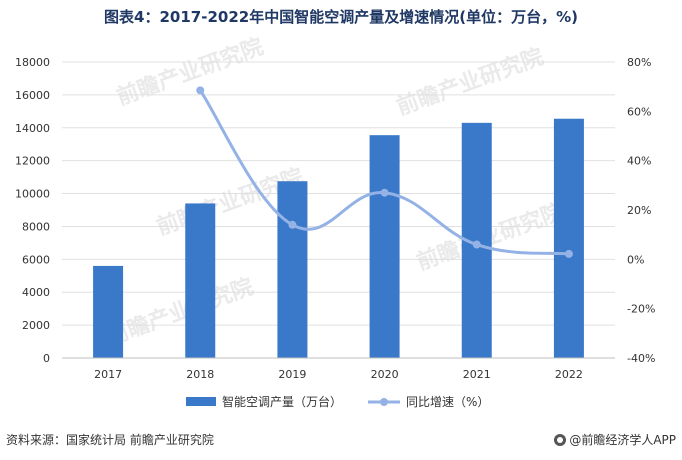 This screenshot has height=460, width=682. Describe the element at coordinates (622, 440) in the screenshot. I see `brand-credit-text: @前瞻经济学人APP` at that location.